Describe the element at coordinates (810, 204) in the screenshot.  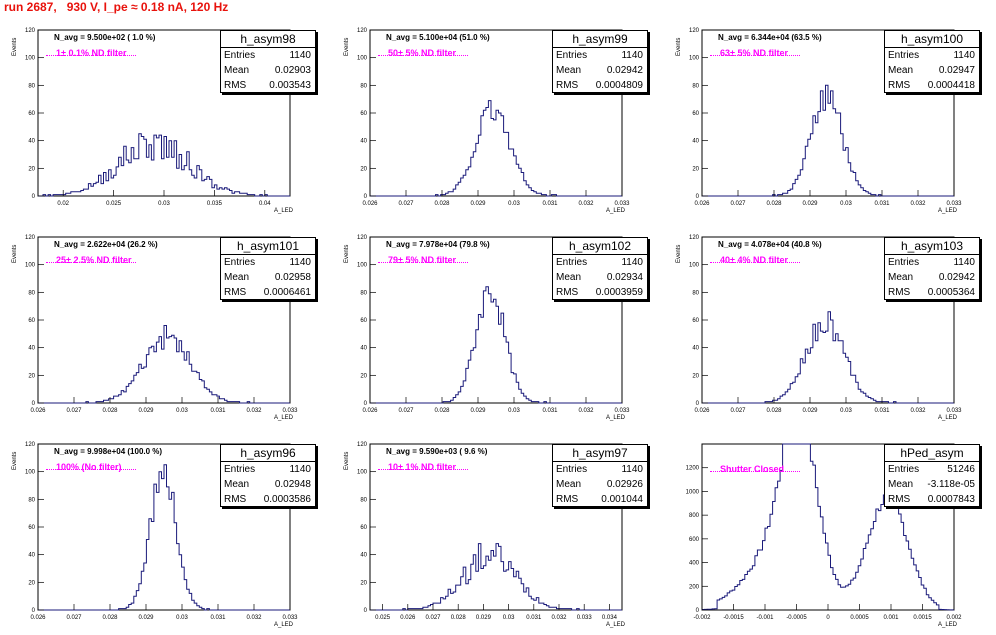
I see `x-tick-label: 0.029` at that location.